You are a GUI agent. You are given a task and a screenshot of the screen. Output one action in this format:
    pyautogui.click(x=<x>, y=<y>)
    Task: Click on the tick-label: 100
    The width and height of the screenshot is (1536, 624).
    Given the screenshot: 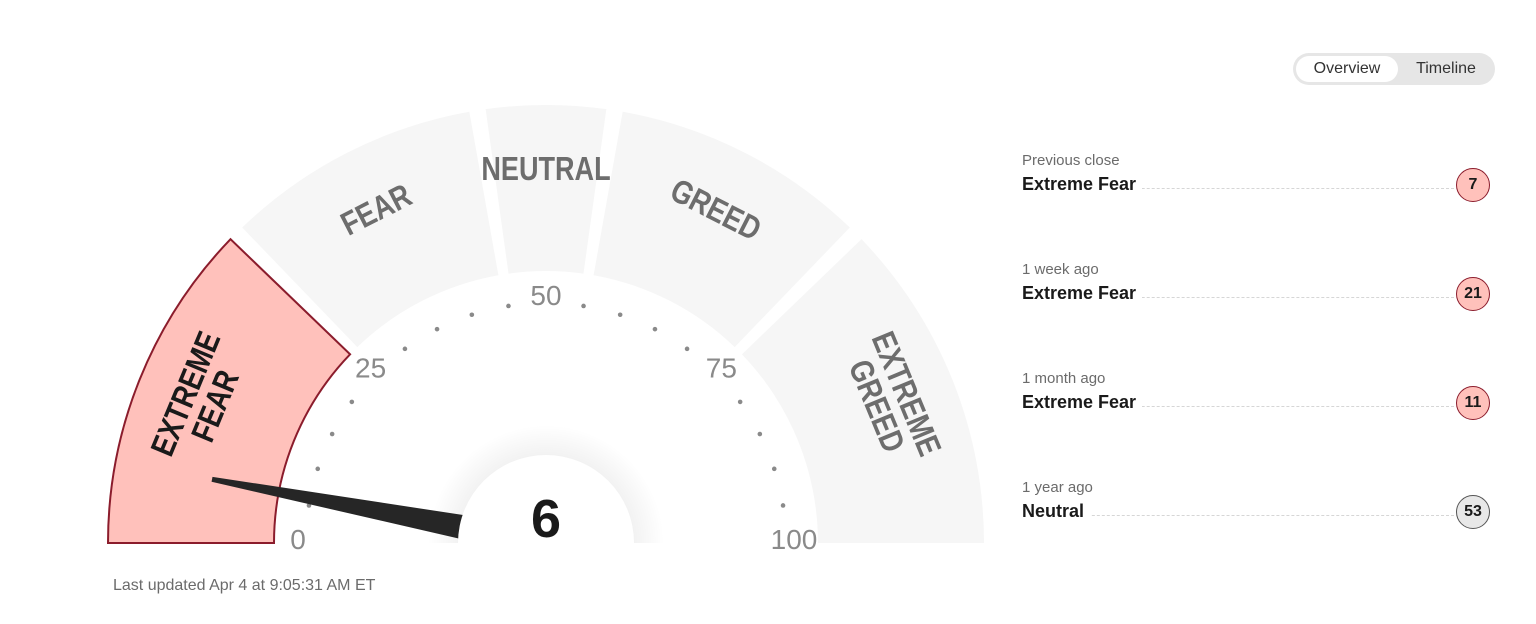 What is the action you would take?
    pyautogui.click(x=794, y=537)
    